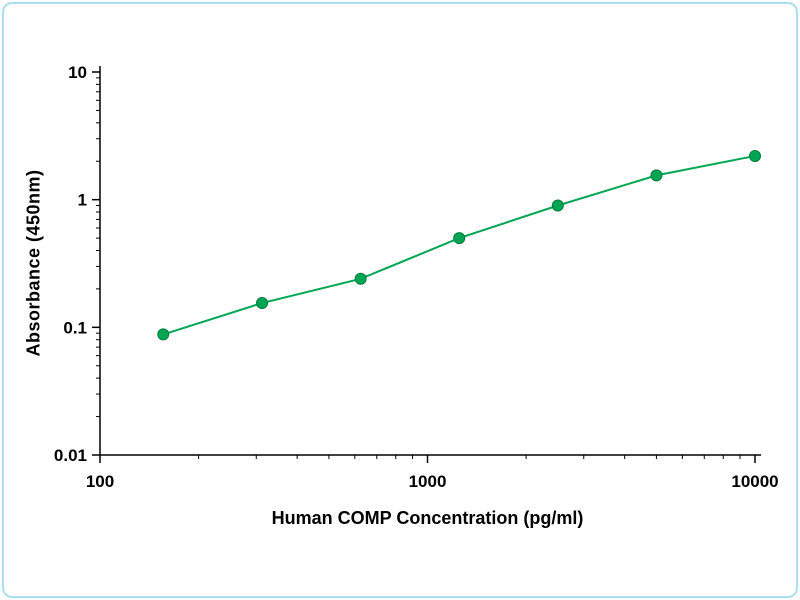 This screenshot has height=600, width=800. Describe the element at coordinates (754, 481) in the screenshot. I see `x-tick-label: 10000` at that location.